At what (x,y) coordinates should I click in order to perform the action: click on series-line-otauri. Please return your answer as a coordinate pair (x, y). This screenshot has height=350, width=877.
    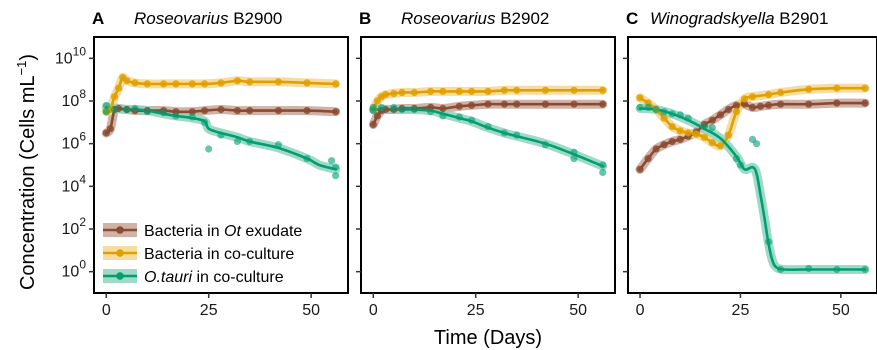
    Looking at the image, I should click on (488, 138).